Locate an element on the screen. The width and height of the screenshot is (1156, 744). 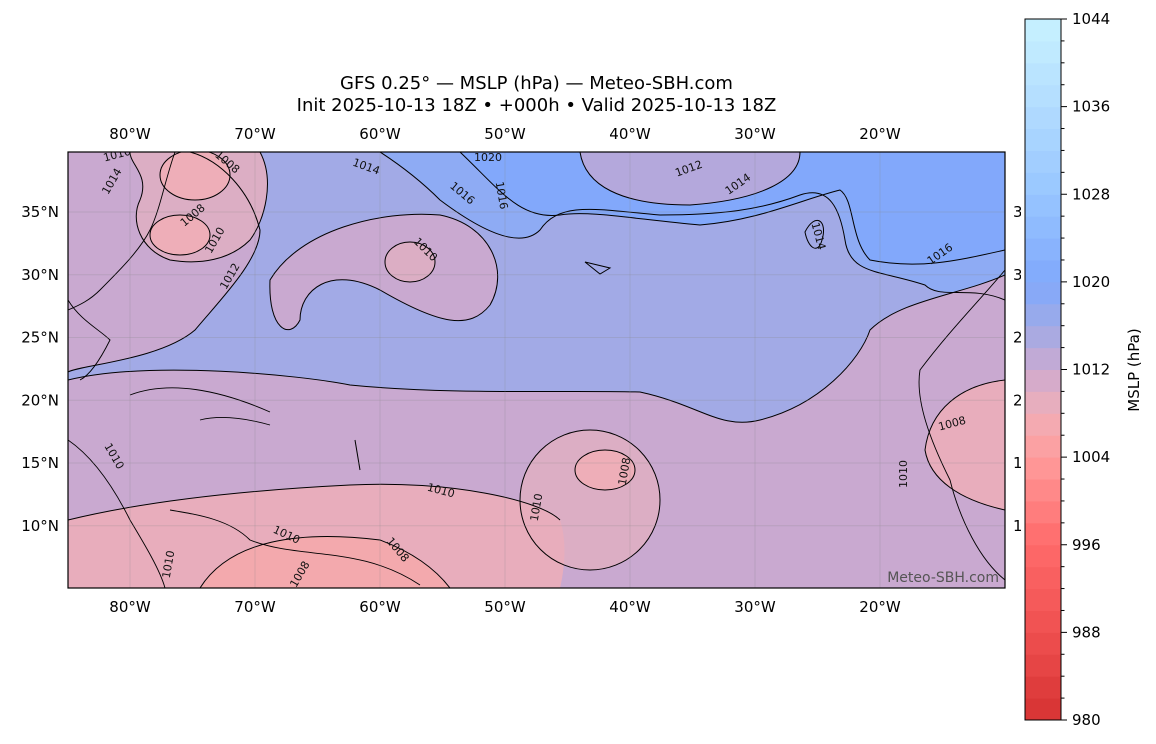
colorbar-tick-label: 1044 is located at coordinates (1091, 19).